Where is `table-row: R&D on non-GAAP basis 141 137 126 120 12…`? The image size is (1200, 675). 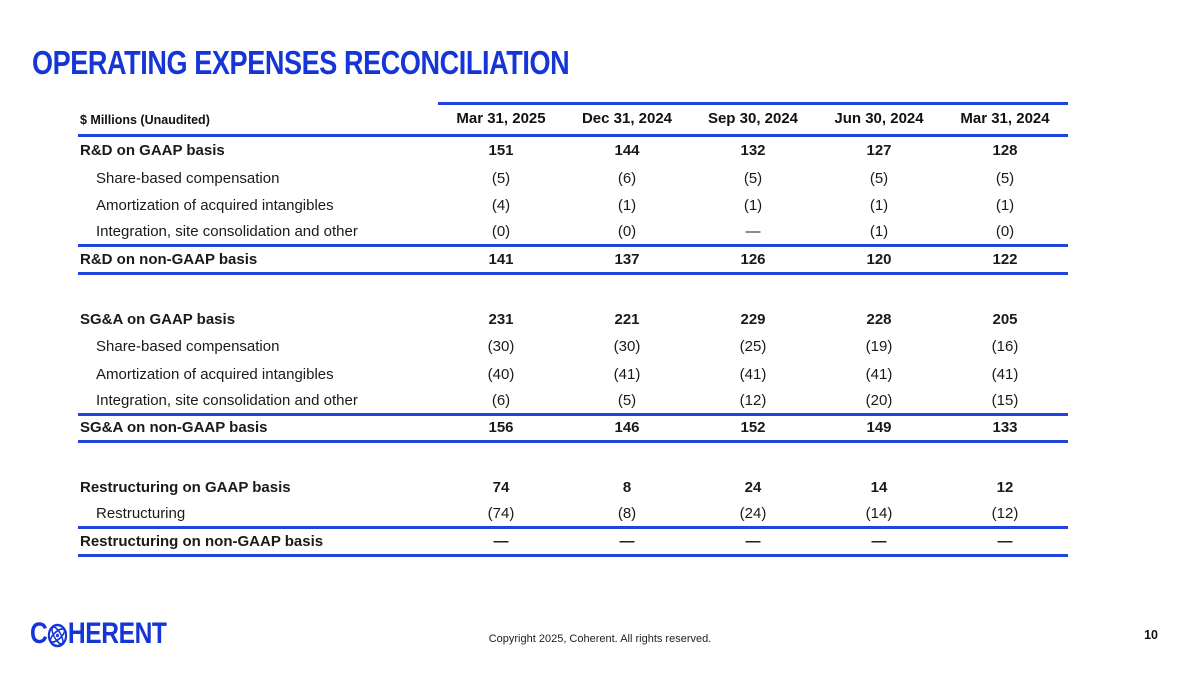 table-row: R&D on non-GAAP basis 141 137 126 120 12… is located at coordinates (573, 261).